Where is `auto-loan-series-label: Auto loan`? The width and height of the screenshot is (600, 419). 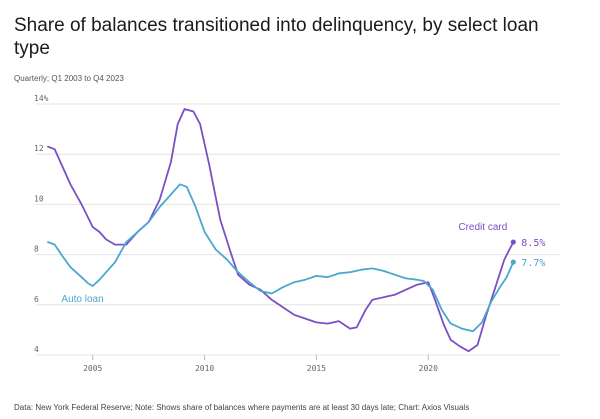
auto-loan-series-label: Auto loan is located at coordinates (82, 299).